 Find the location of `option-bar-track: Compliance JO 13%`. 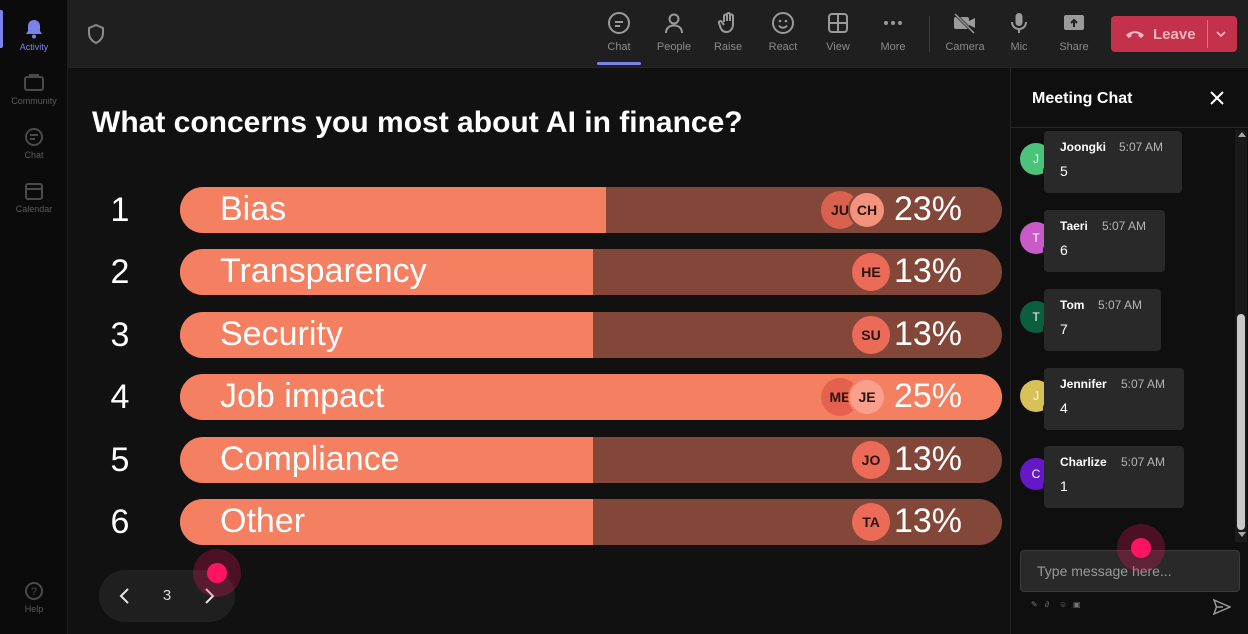

option-bar-track: Compliance JO 13% is located at coordinates (591, 460).